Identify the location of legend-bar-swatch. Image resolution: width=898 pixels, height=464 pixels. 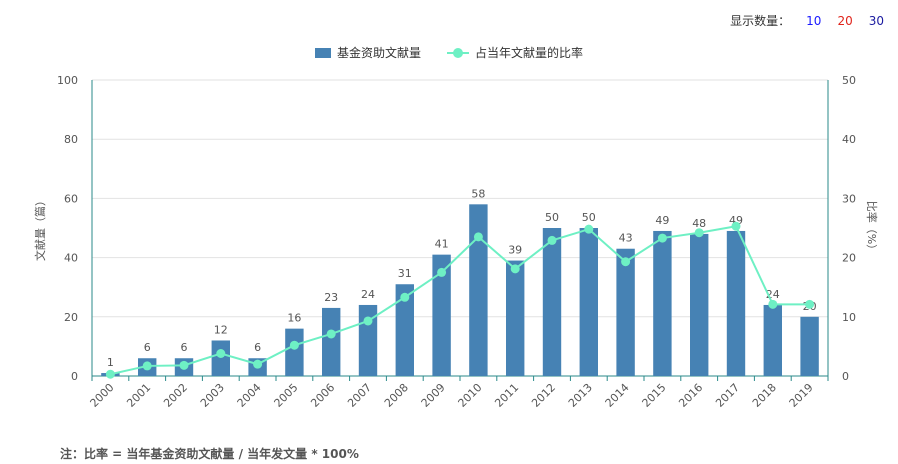
(322, 52).